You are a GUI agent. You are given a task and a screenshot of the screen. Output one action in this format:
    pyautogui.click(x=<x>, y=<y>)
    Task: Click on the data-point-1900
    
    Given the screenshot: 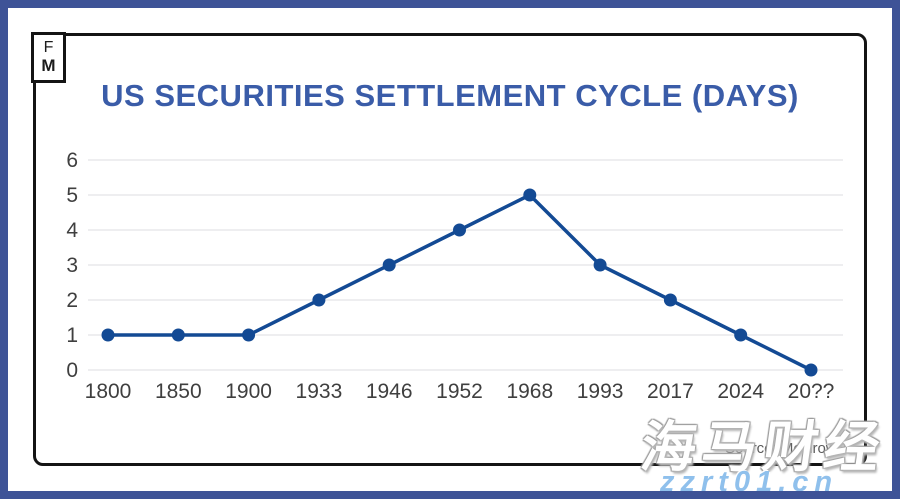 What is the action you would take?
    pyautogui.click(x=249, y=335)
    